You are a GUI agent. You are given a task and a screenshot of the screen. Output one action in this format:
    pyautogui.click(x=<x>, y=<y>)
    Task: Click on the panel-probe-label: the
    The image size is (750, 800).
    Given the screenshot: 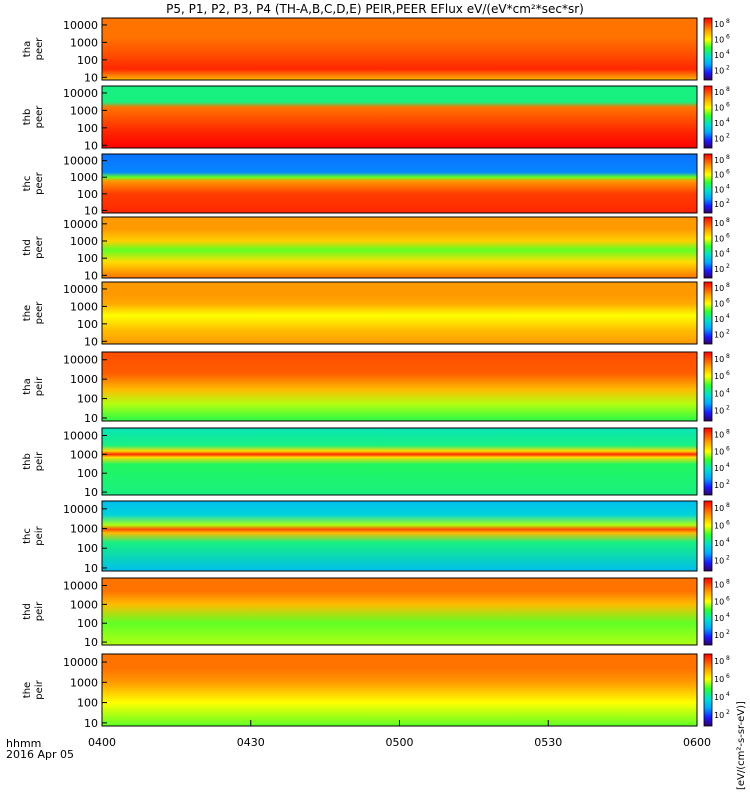 What is the action you would take?
    pyautogui.click(x=27, y=313)
    